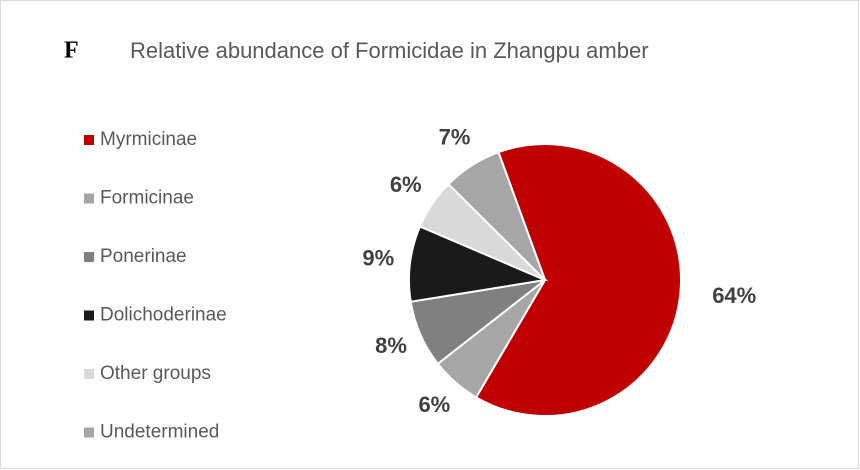  I want to click on panel-label: F, so click(71, 51).